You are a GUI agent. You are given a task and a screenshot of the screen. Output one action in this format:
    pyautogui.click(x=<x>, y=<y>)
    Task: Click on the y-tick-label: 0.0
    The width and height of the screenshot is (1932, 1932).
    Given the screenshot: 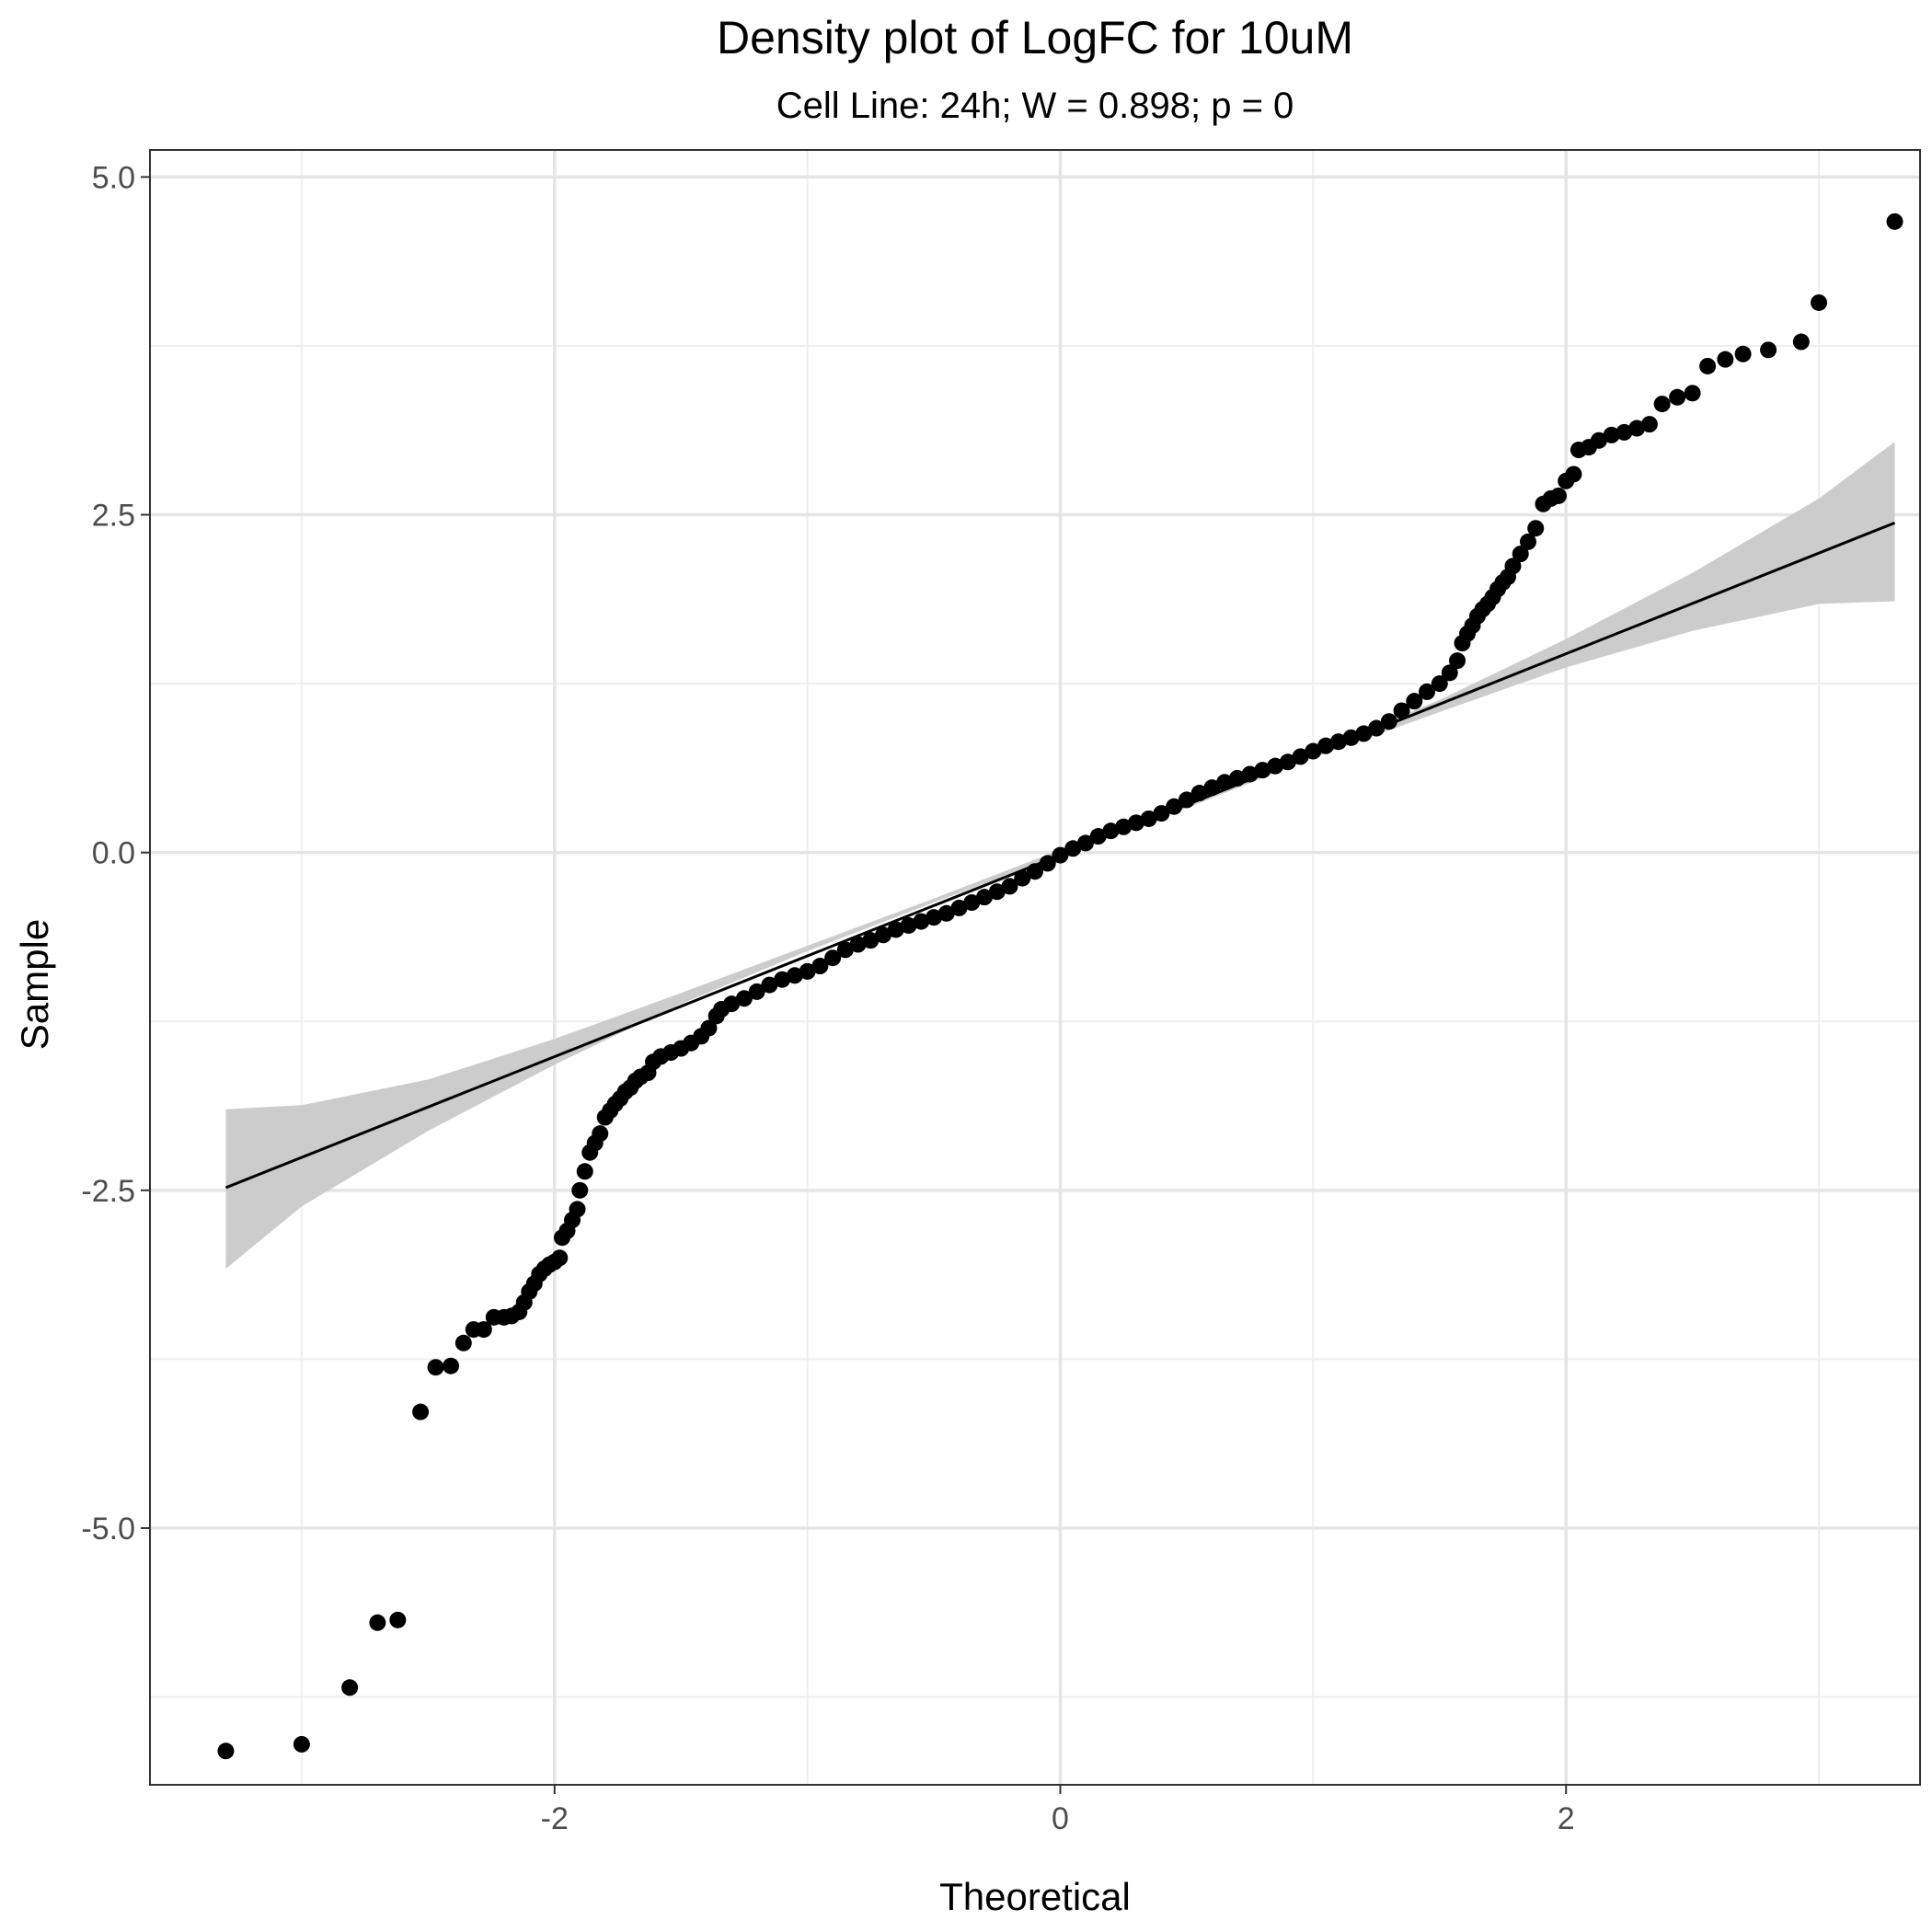 What is the action you would take?
    pyautogui.click(x=113, y=853)
    